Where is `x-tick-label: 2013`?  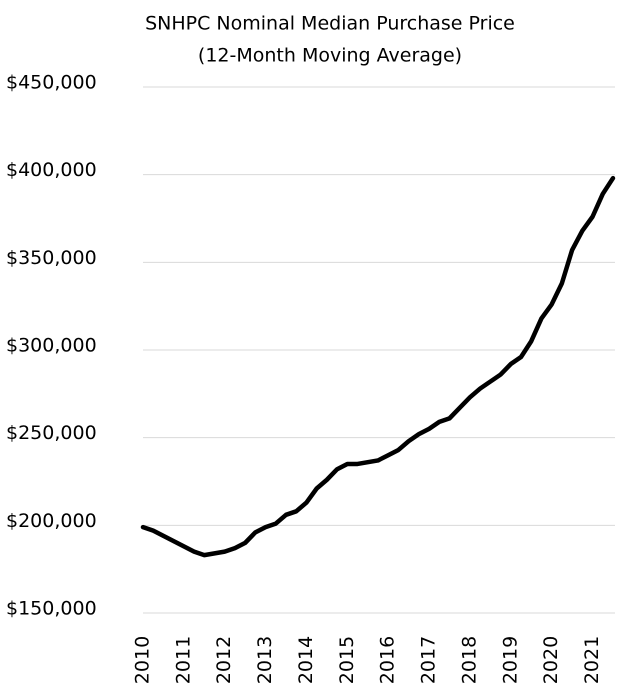
x-tick-label: 2013 is located at coordinates (265, 660).